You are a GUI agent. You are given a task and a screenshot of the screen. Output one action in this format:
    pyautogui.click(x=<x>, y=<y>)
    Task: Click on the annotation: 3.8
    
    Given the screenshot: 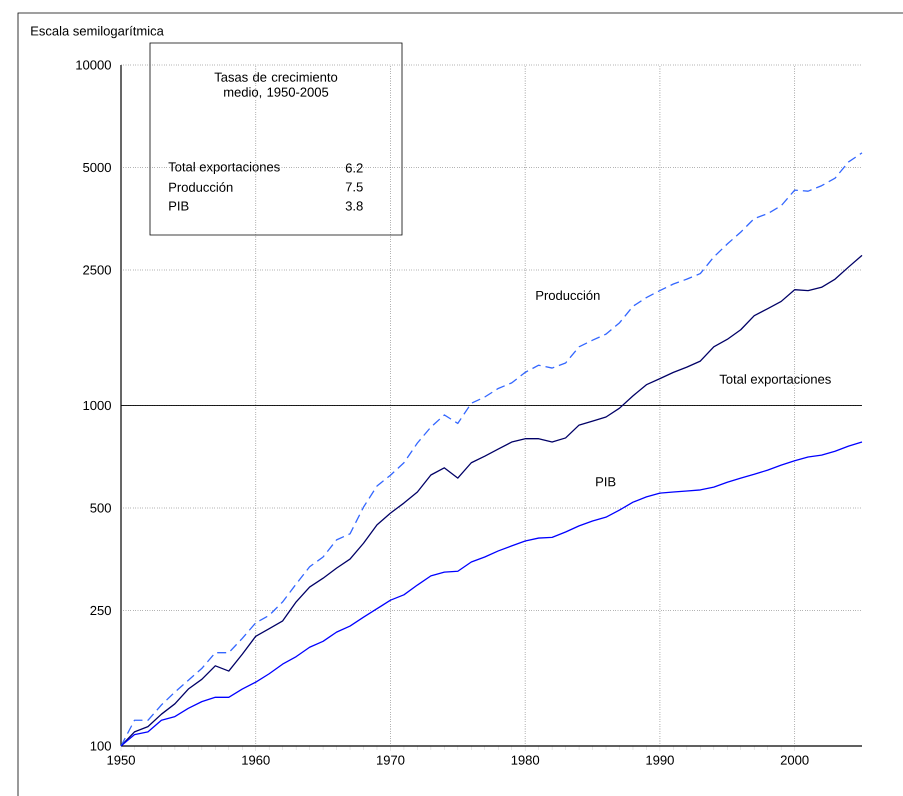 What is the action you would take?
    pyautogui.click(x=354, y=206)
    